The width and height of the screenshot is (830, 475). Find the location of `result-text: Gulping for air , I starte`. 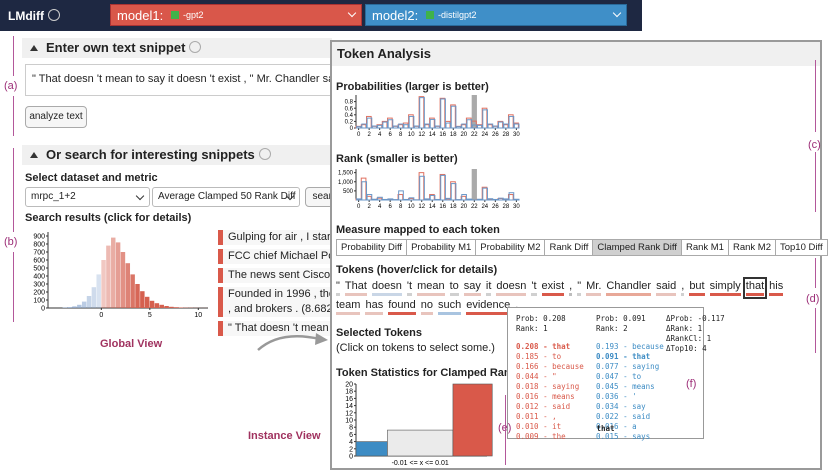

result-text: Gulping for air , I starte is located at coordinates (284, 237).